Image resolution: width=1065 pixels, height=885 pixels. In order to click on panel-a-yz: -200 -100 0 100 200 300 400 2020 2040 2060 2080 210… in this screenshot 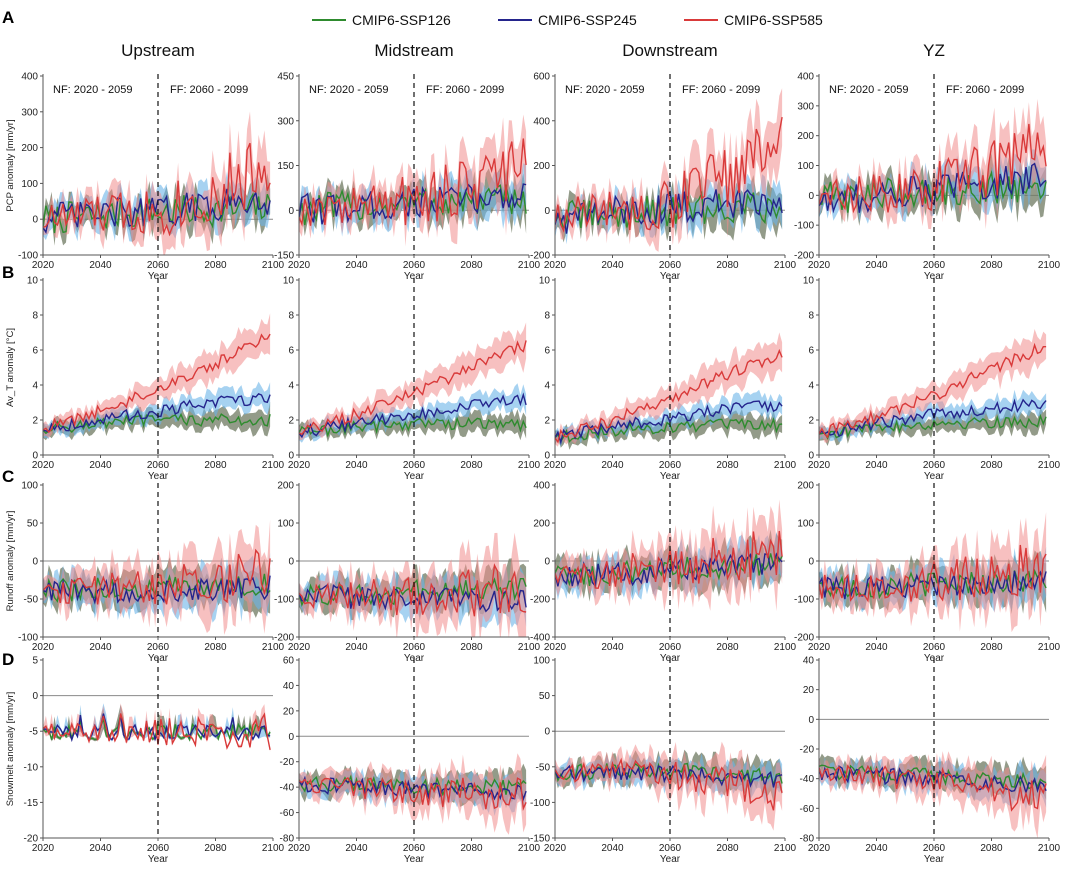, I will do `click(927, 177)`.